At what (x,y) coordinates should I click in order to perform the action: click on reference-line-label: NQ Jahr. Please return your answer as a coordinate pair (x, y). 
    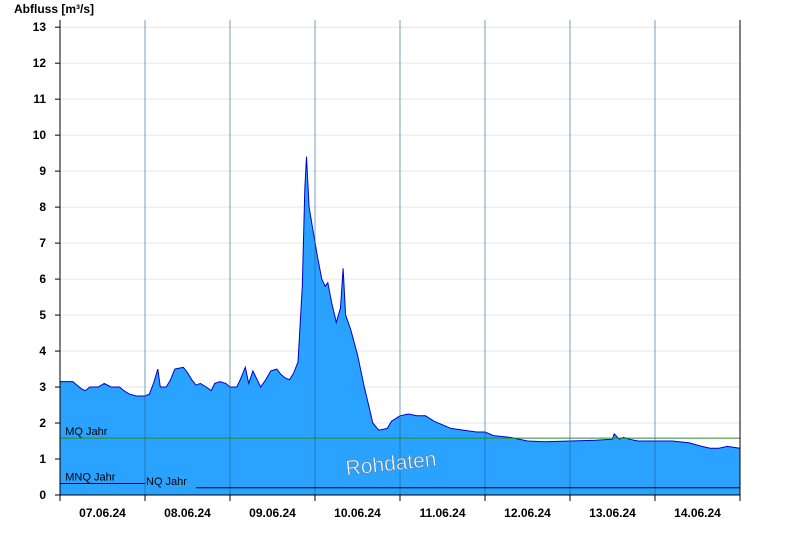
    Looking at the image, I should click on (166, 482).